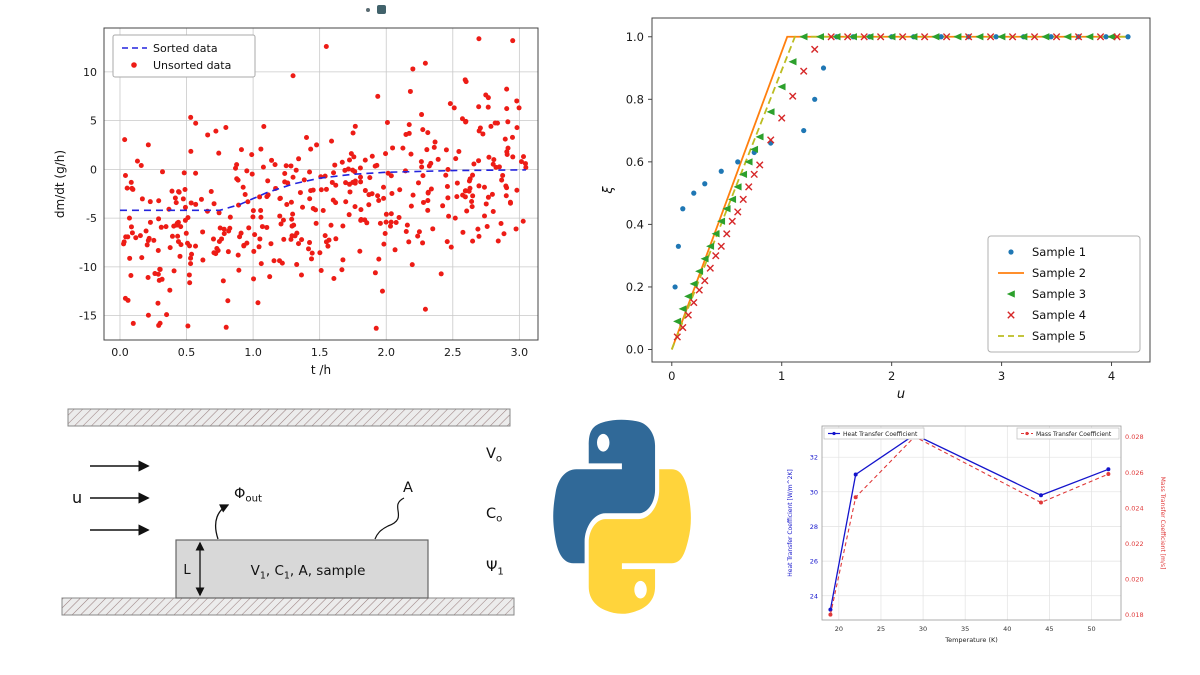  Describe the element at coordinates (495, 568) in the screenshot. I see `bulk-label-2: Ψ1` at that location.